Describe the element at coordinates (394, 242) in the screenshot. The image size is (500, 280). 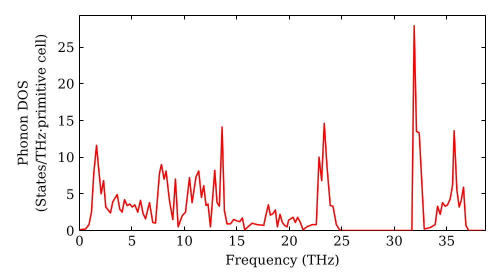
I see `x-tick-label: 30` at that location.